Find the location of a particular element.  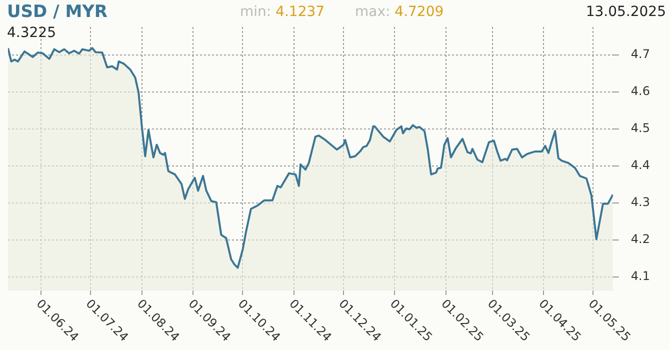

y-tick-label: 4.7 is located at coordinates (640, 53).